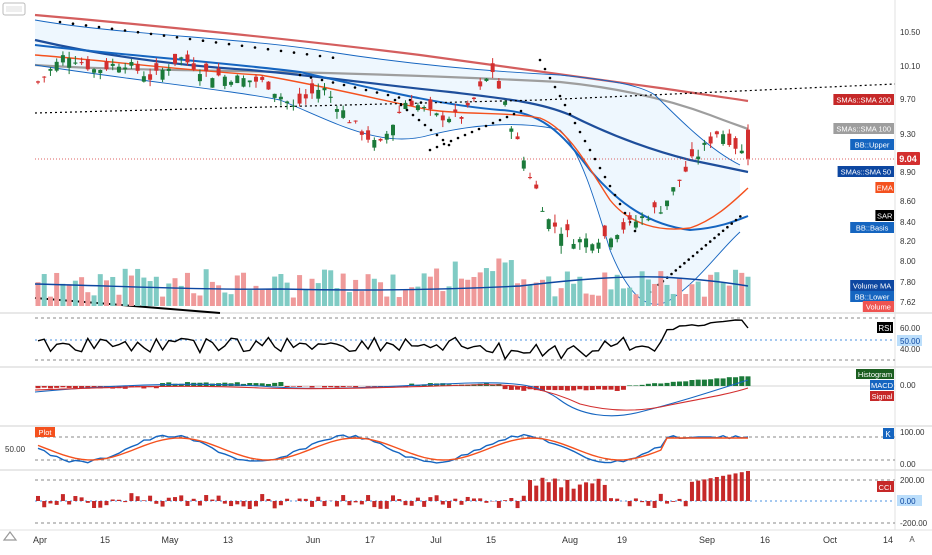 The height and width of the screenshot is (555, 932). I want to click on rsi-tick-40: 40.00, so click(910, 349).